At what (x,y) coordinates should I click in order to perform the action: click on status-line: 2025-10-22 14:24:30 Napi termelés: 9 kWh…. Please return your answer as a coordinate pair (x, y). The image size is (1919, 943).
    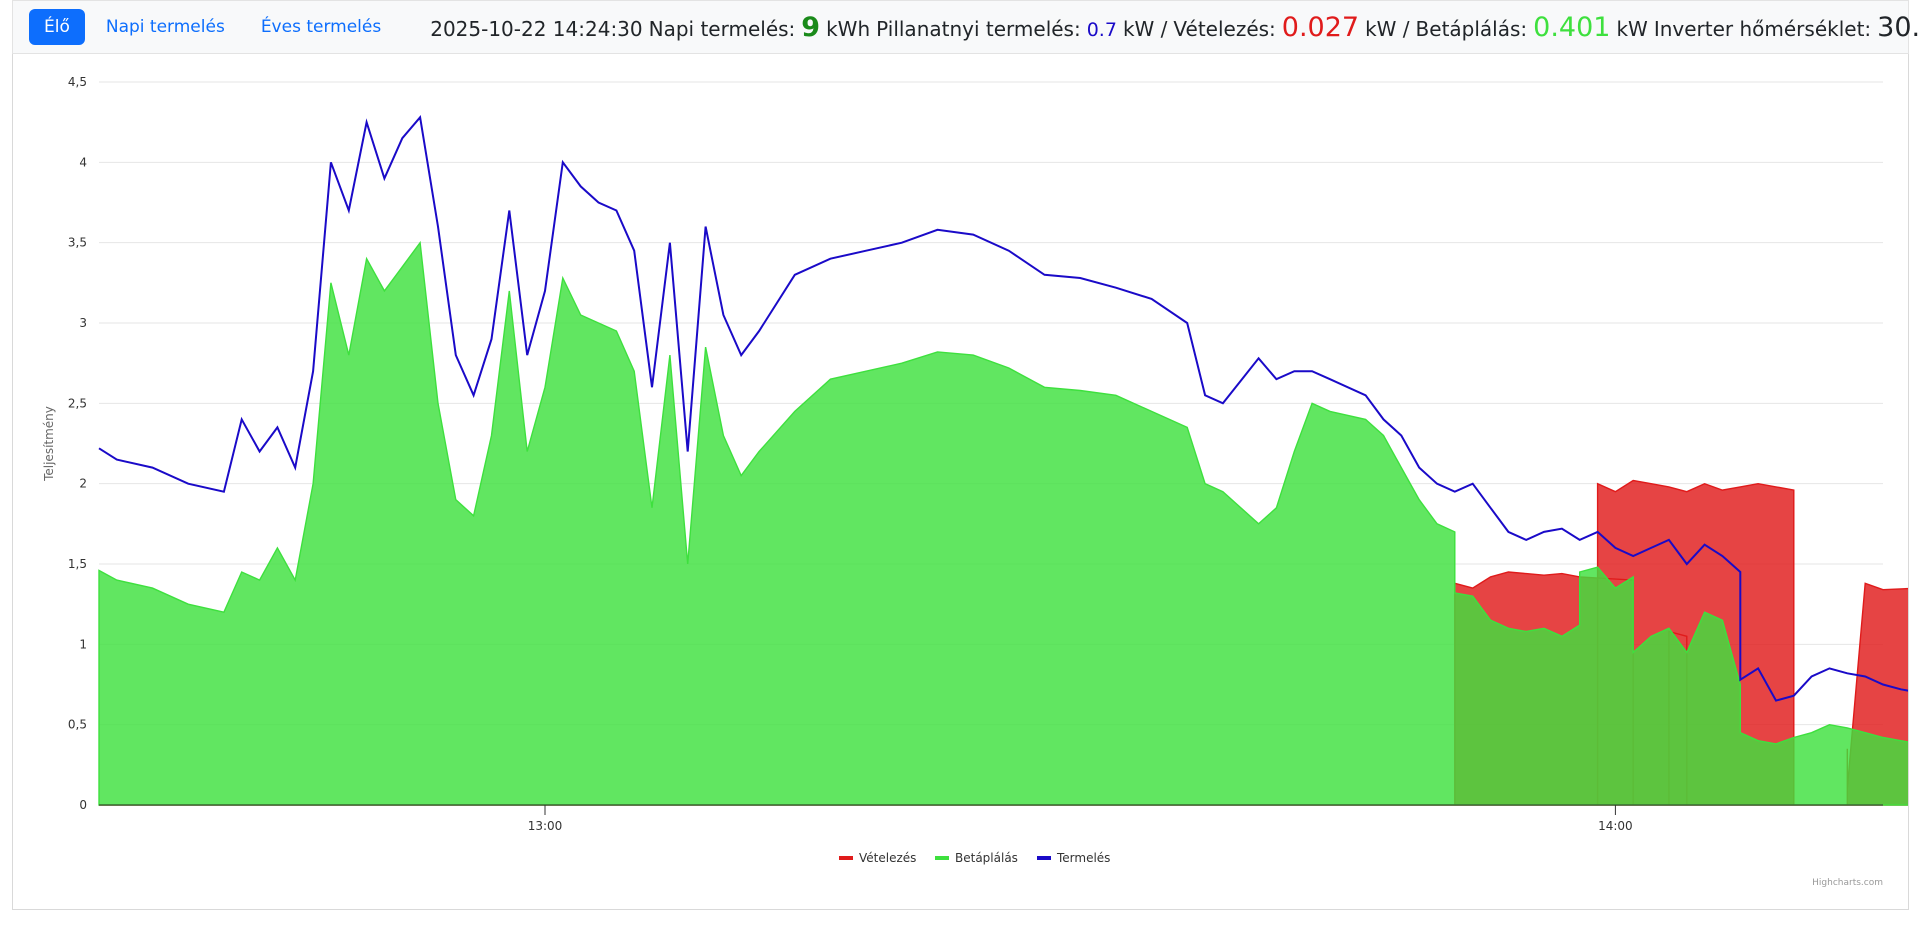
    Looking at the image, I should click on (1174, 27).